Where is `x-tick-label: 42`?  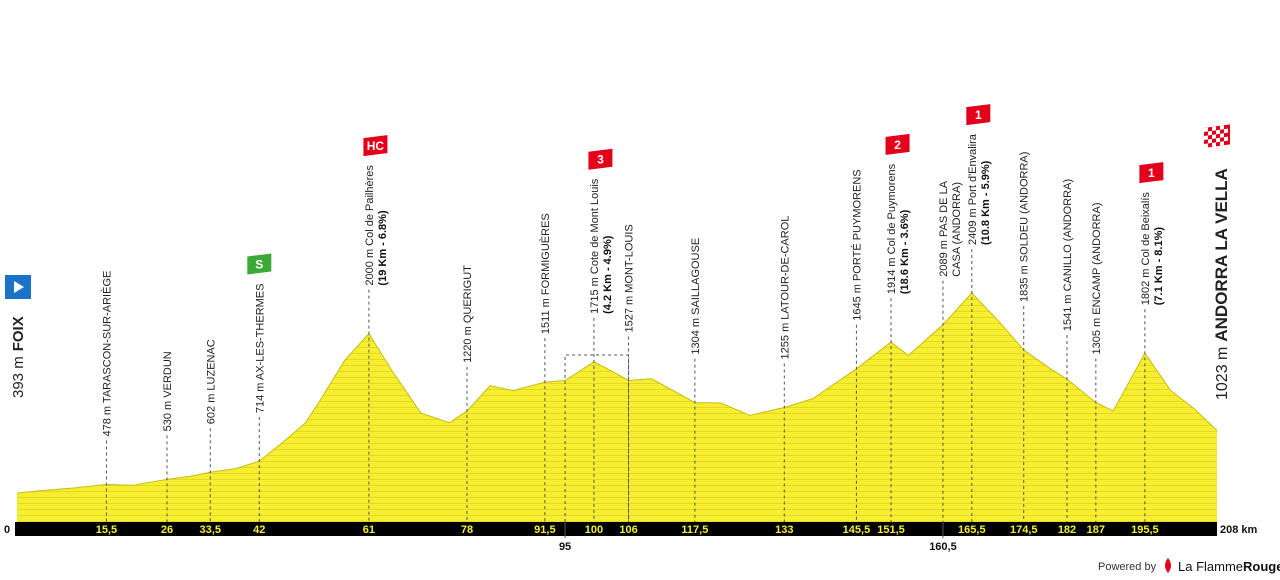 x-tick-label: 42 is located at coordinates (259, 530).